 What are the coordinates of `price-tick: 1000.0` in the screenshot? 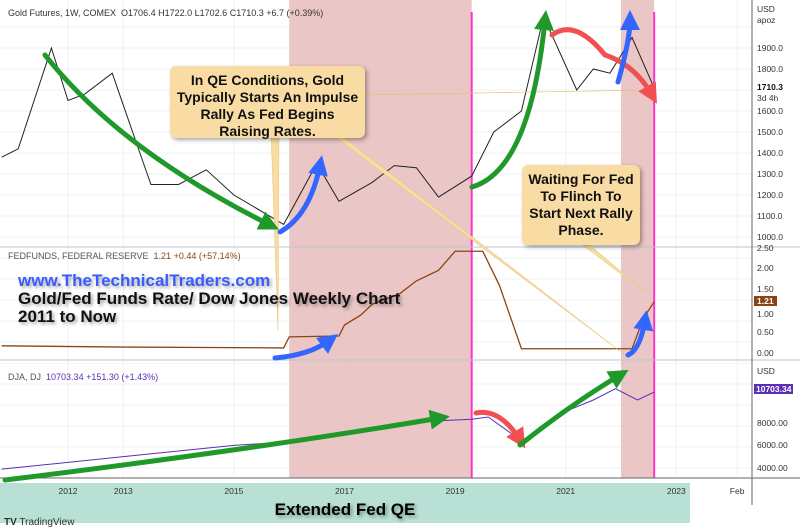 It's located at (770, 237).